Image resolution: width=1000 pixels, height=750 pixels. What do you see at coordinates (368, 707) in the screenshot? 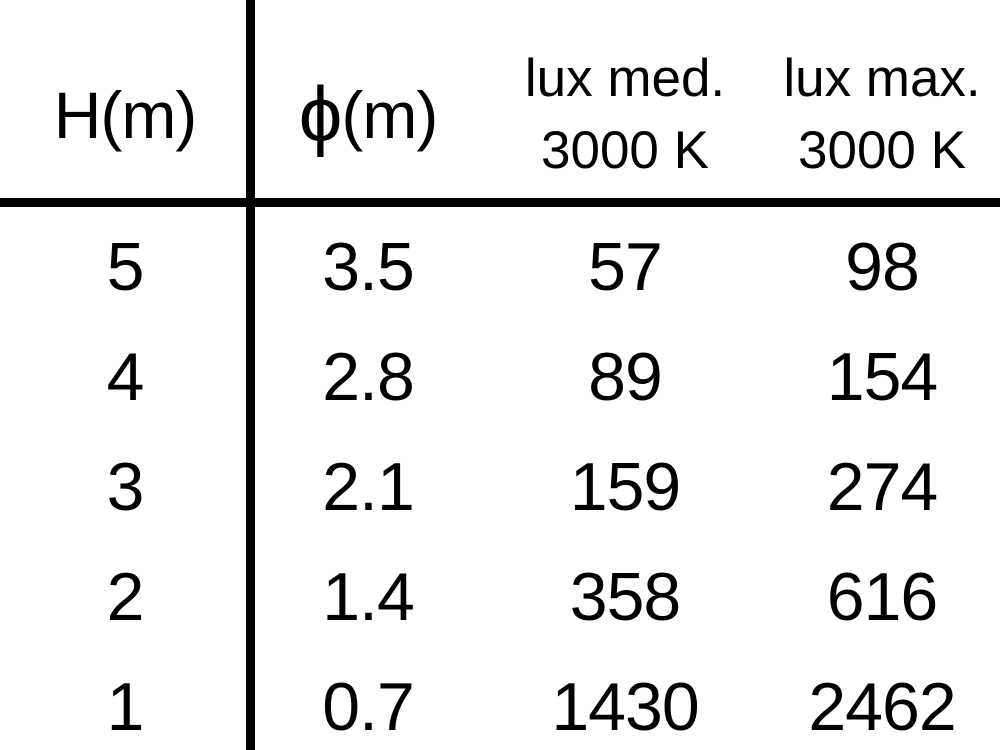
I see `cell-phi: 0.7` at bounding box center [368, 707].